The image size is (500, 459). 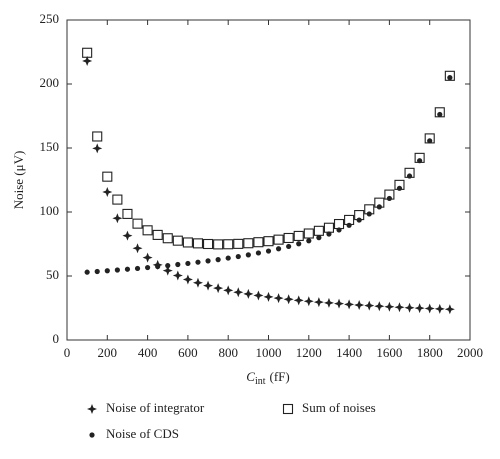 What do you see at coordinates (155, 407) in the screenshot?
I see `legend-label: Noise of integrator` at bounding box center [155, 407].